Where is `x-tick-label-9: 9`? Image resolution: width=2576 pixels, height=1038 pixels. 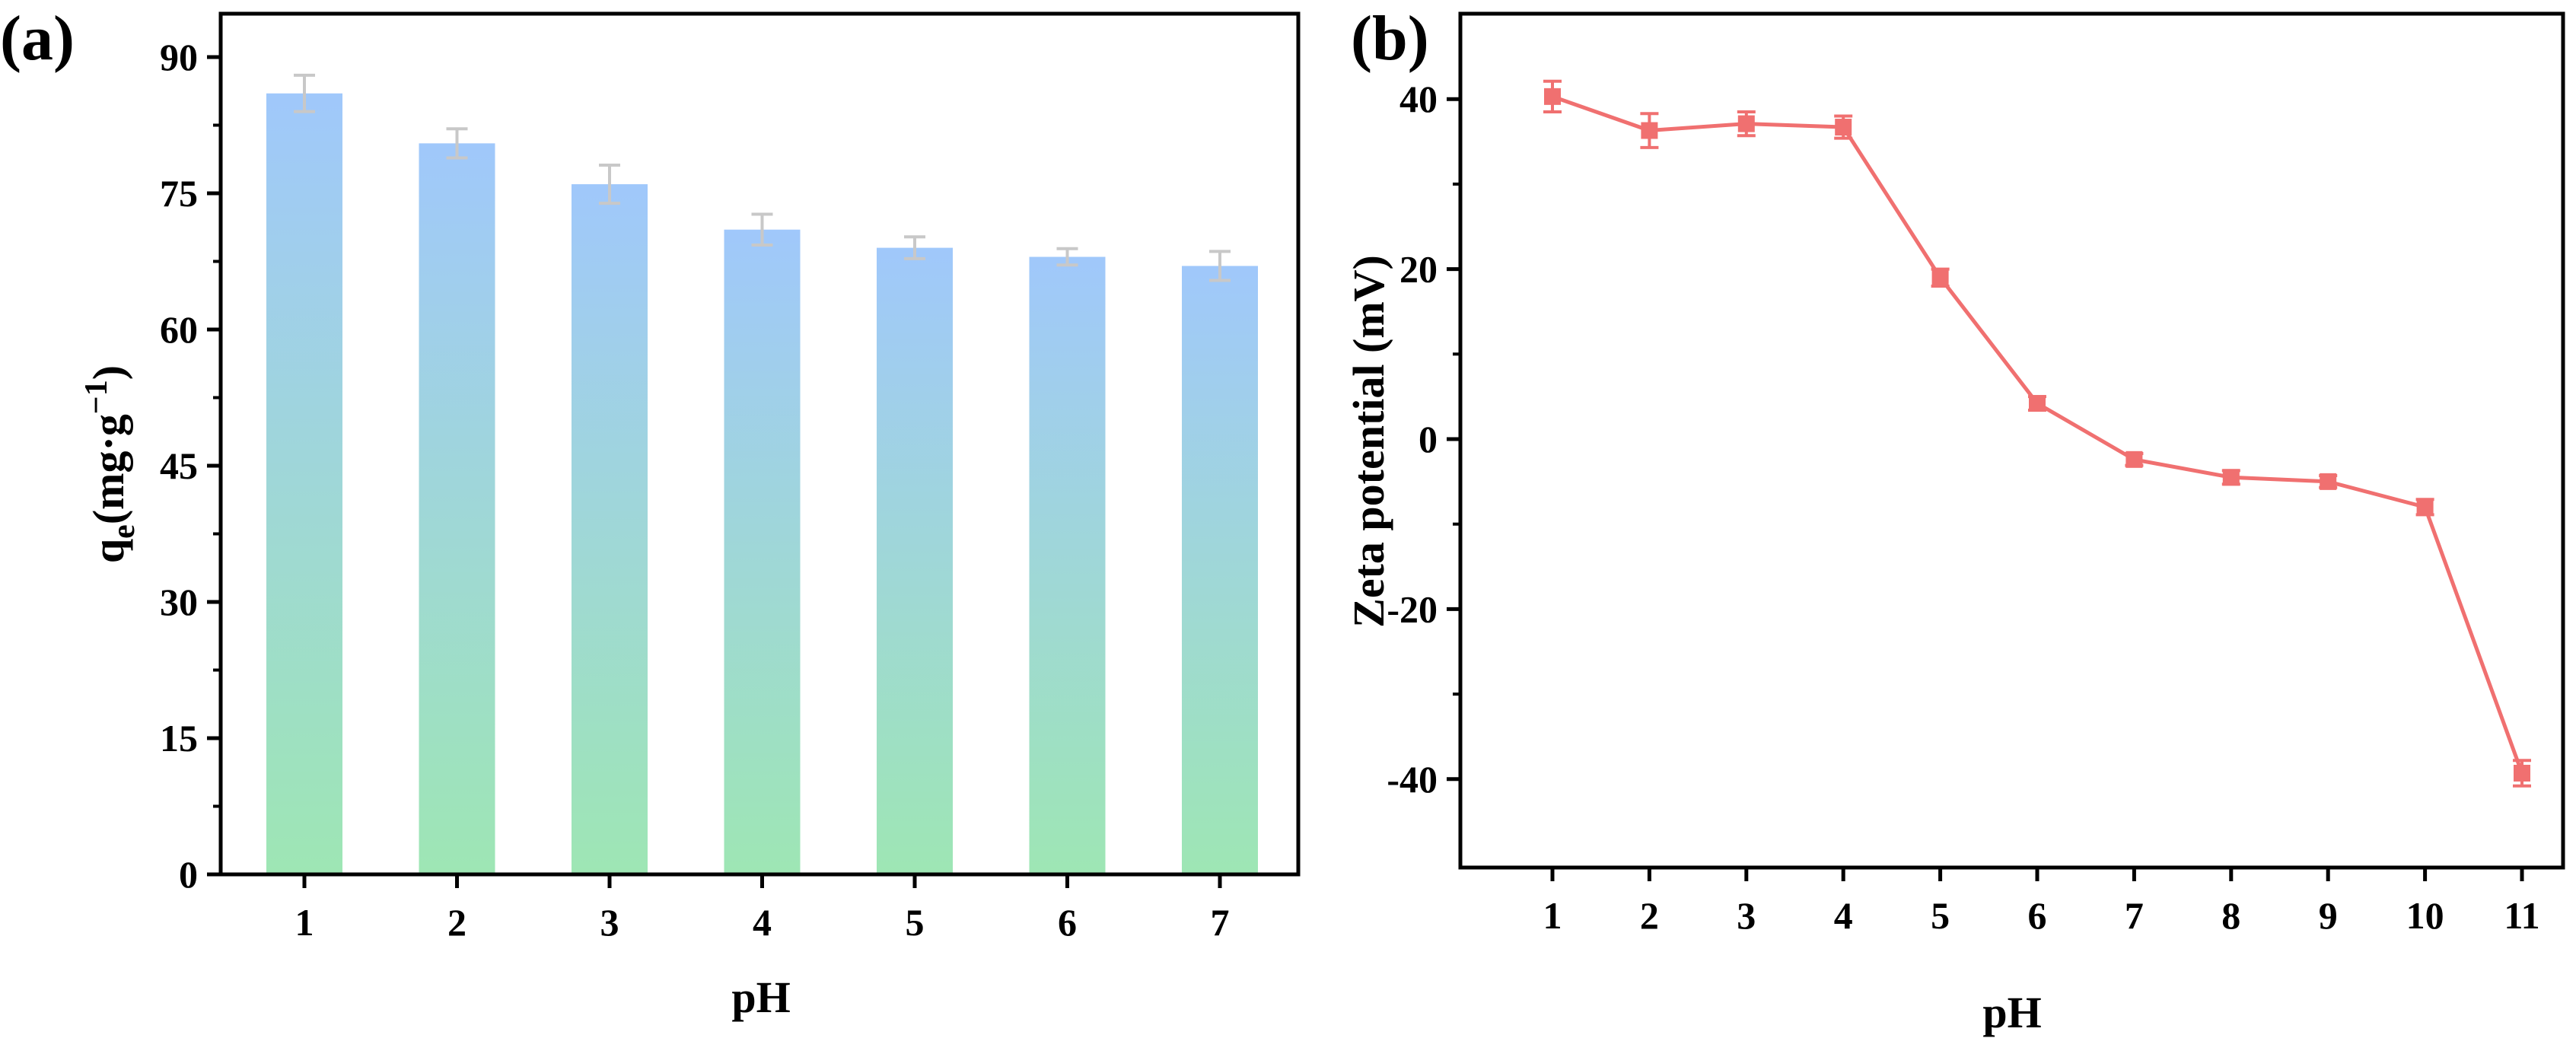 x-tick-label-9: 9 is located at coordinates (2328, 915).